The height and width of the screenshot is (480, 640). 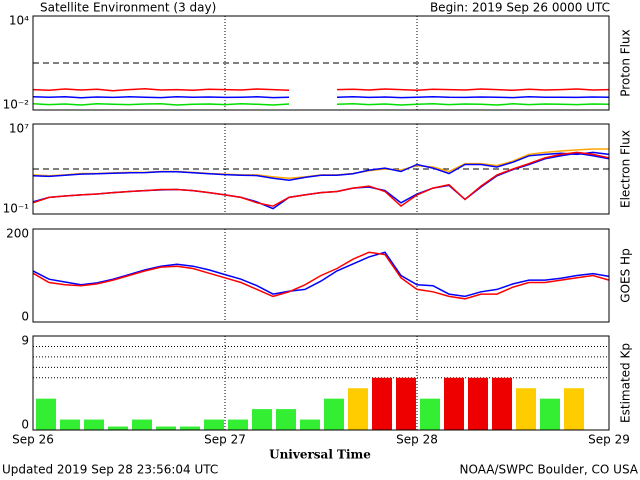 What do you see at coordinates (626, 169) in the screenshot?
I see `y-axis-label: Electron Flux` at bounding box center [626, 169].